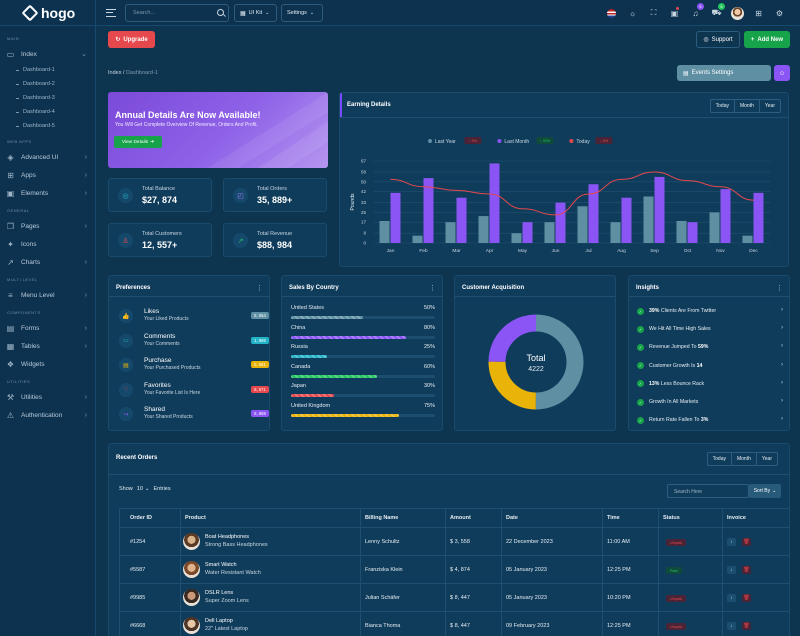  Describe the element at coordinates (619, 626) in the screenshot. I see `order-time: 12:25 PM` at that location.